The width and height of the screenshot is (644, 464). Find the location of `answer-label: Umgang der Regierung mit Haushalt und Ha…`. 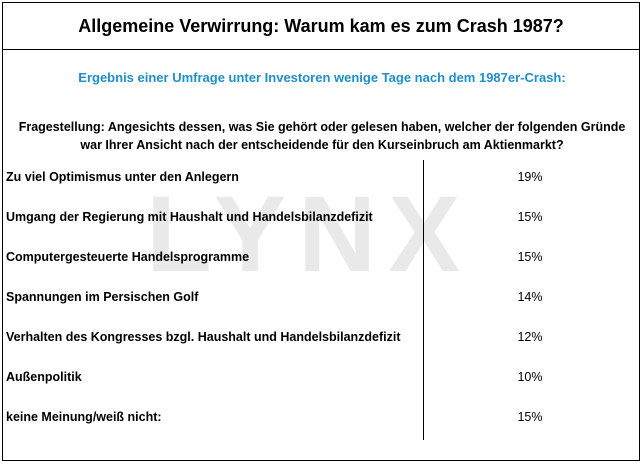

answer-label: Umgang der Regierung mit Haushalt und Ha… is located at coordinates (189, 217).